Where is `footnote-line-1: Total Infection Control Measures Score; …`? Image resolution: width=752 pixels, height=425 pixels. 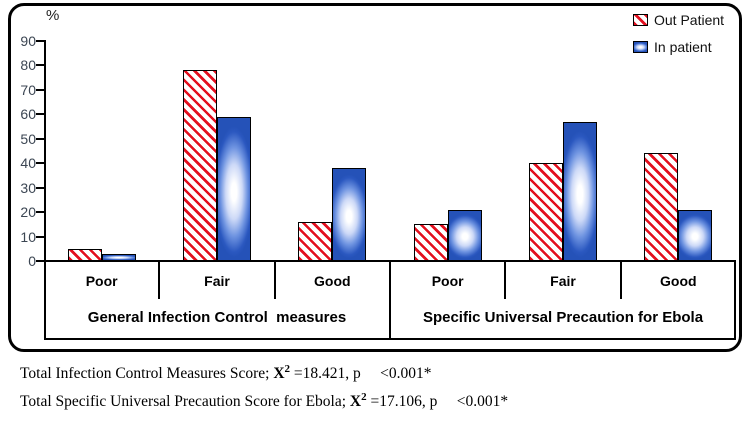
footnote-line-1: Total Infection Control Measures Score; … is located at coordinates (226, 373).